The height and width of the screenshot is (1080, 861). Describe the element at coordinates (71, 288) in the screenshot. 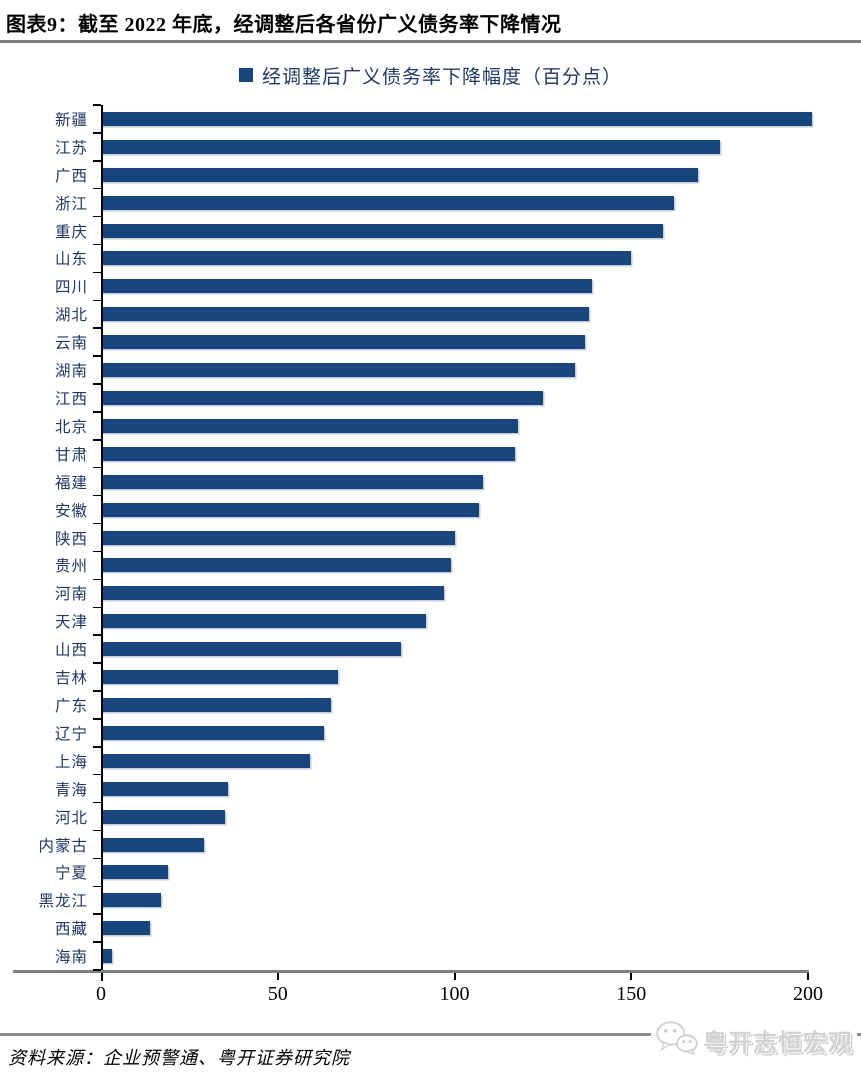

I see `category-label: 四川` at that location.